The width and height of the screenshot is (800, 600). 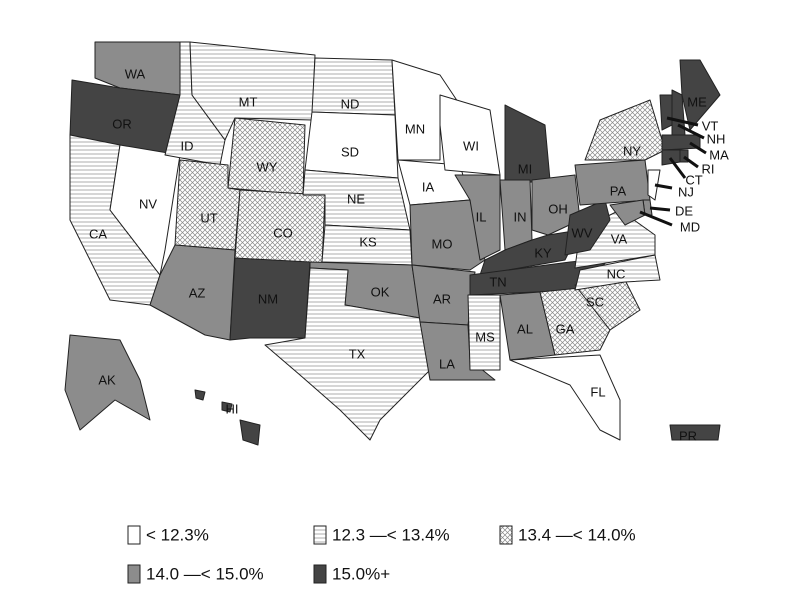 What do you see at coordinates (497, 281) in the screenshot?
I see `state-label: TN` at bounding box center [497, 281].